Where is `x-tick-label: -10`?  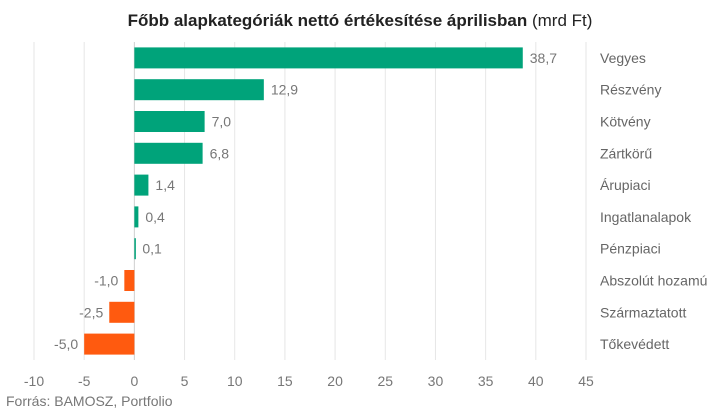
x-tick-label: -10 is located at coordinates (34, 381).